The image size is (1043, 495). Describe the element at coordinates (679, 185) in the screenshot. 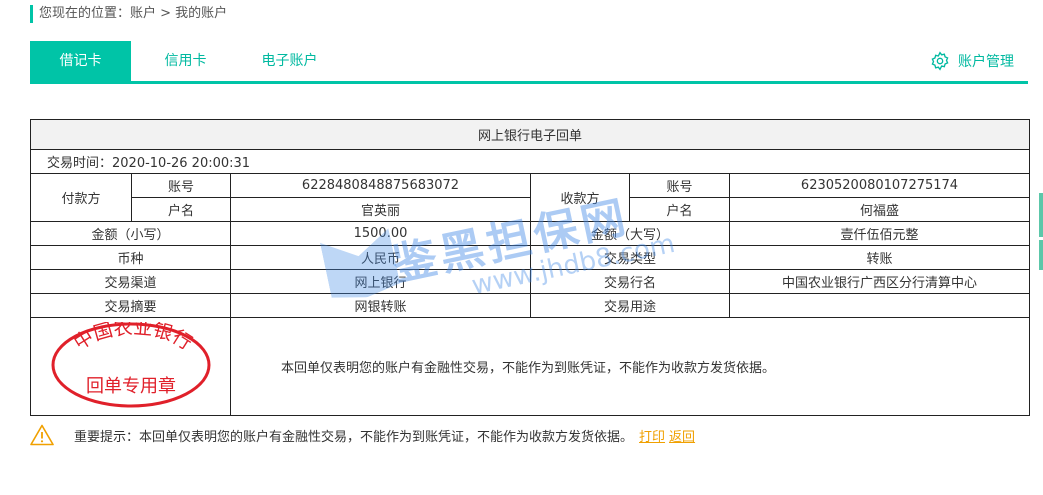

I see `payee-account-label: 账号` at that location.